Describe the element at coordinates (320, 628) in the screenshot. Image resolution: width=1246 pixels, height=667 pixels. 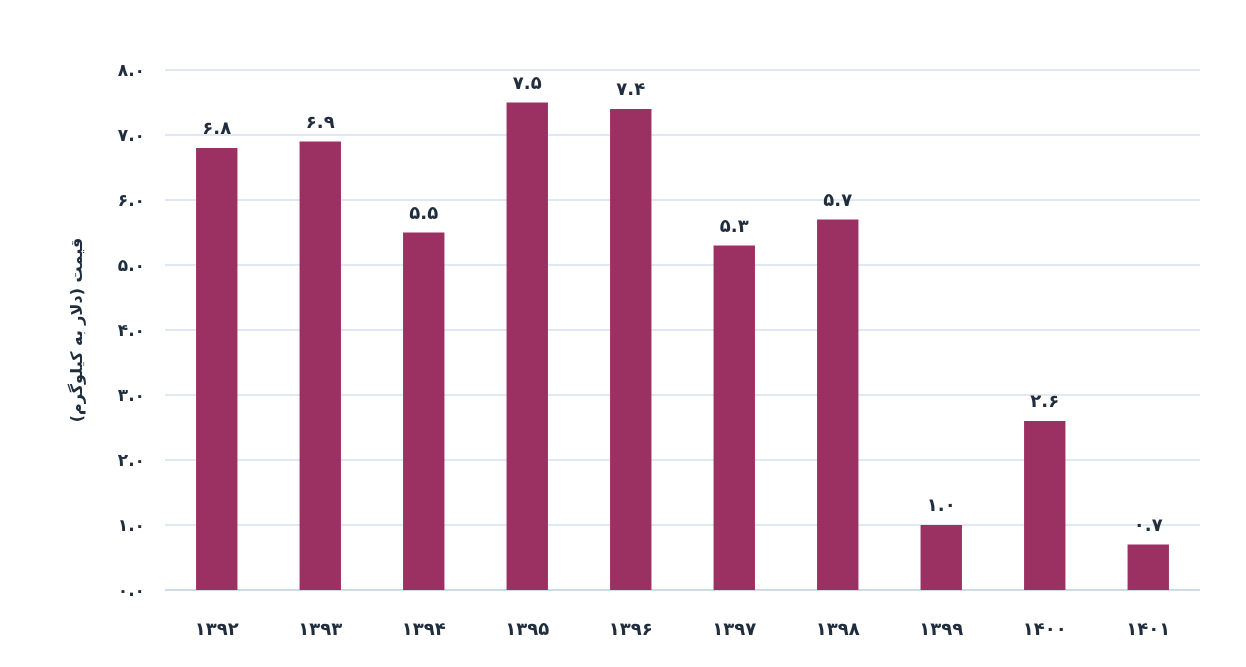
I see `x-tick-label: ۱۳۹۳` at that location.